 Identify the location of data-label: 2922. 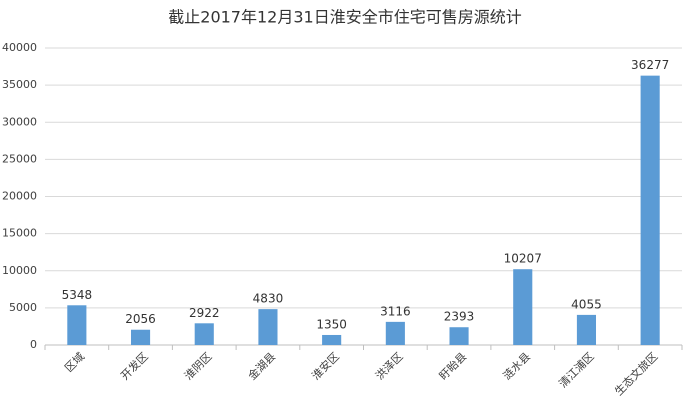
(204, 313).